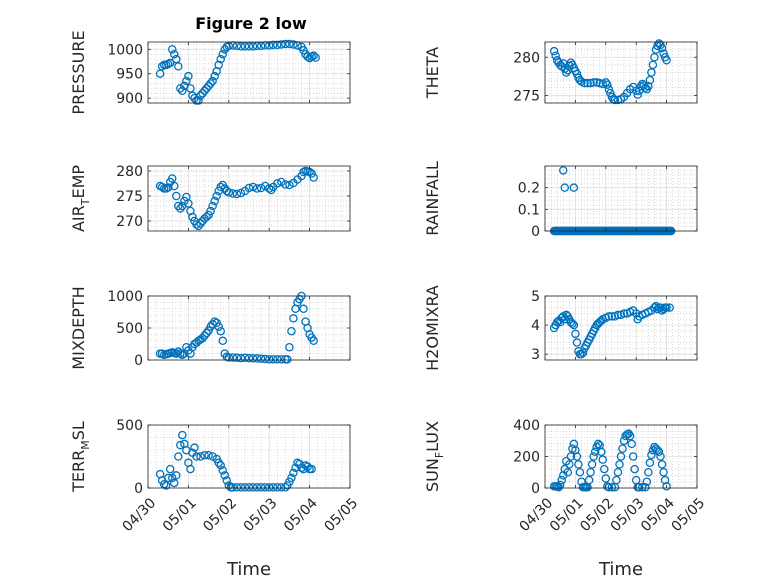  What do you see at coordinates (526, 458) in the screenshot?
I see `y-tick-label: 200` at bounding box center [526, 458].